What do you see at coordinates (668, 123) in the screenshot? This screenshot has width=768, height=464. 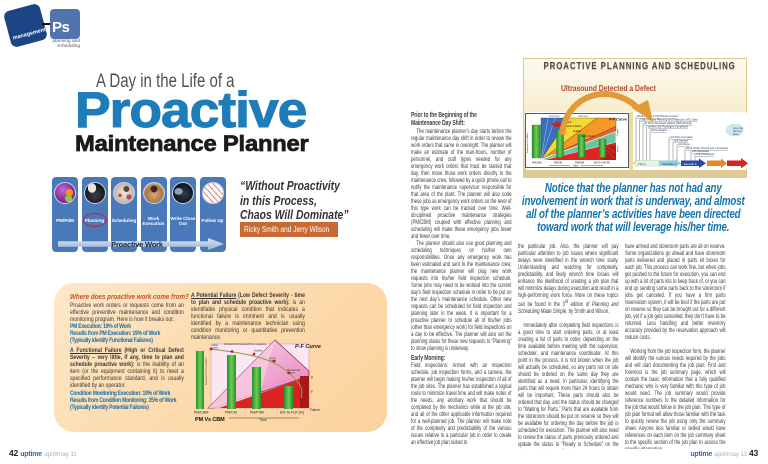 I see `svg-text:All Parts Received (Status WM): All Parts Received (Status WM) (Ready)` at bounding box center [668, 123].